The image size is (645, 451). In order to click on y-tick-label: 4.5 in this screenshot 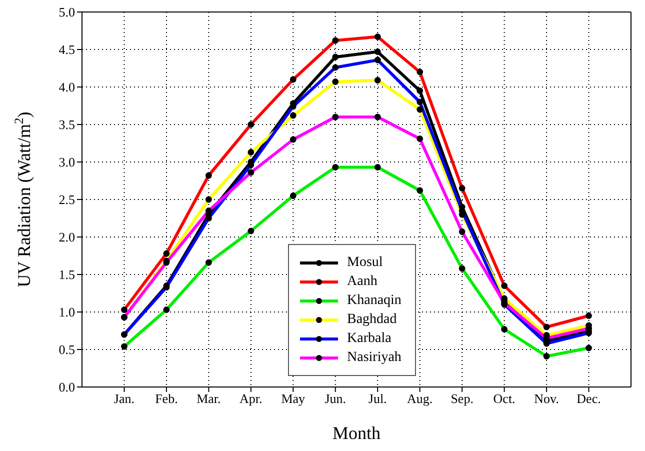, I will do `click(66, 50)`.